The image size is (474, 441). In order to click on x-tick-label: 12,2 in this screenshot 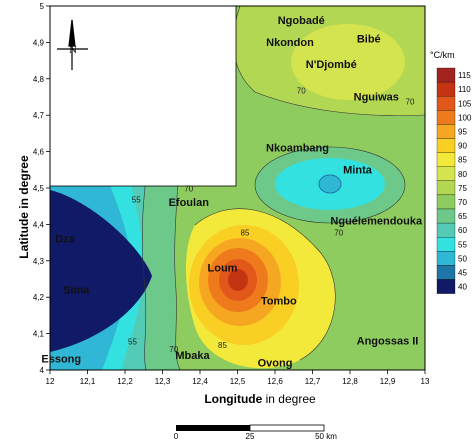, I will do `click(125, 381)`.